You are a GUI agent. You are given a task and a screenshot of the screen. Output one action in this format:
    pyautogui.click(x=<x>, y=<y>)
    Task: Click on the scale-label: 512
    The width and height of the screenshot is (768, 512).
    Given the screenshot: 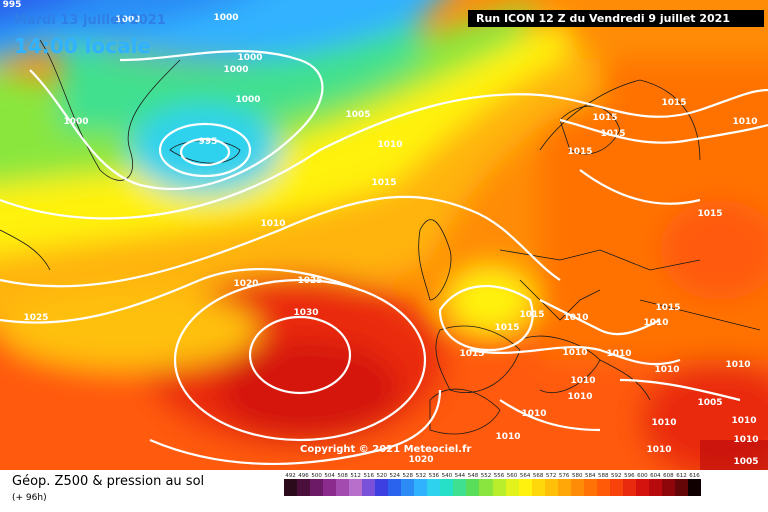 What is the action you would take?
    pyautogui.click(x=355, y=476)
    